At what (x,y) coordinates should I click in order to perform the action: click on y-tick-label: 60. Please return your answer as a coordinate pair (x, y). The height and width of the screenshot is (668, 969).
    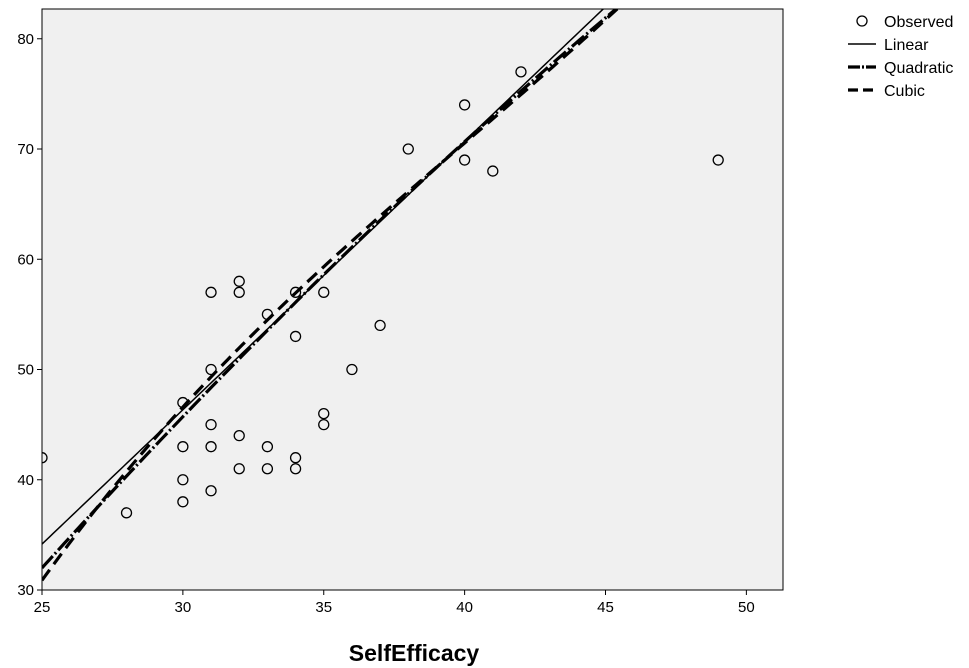
    Looking at the image, I should click on (25, 259).